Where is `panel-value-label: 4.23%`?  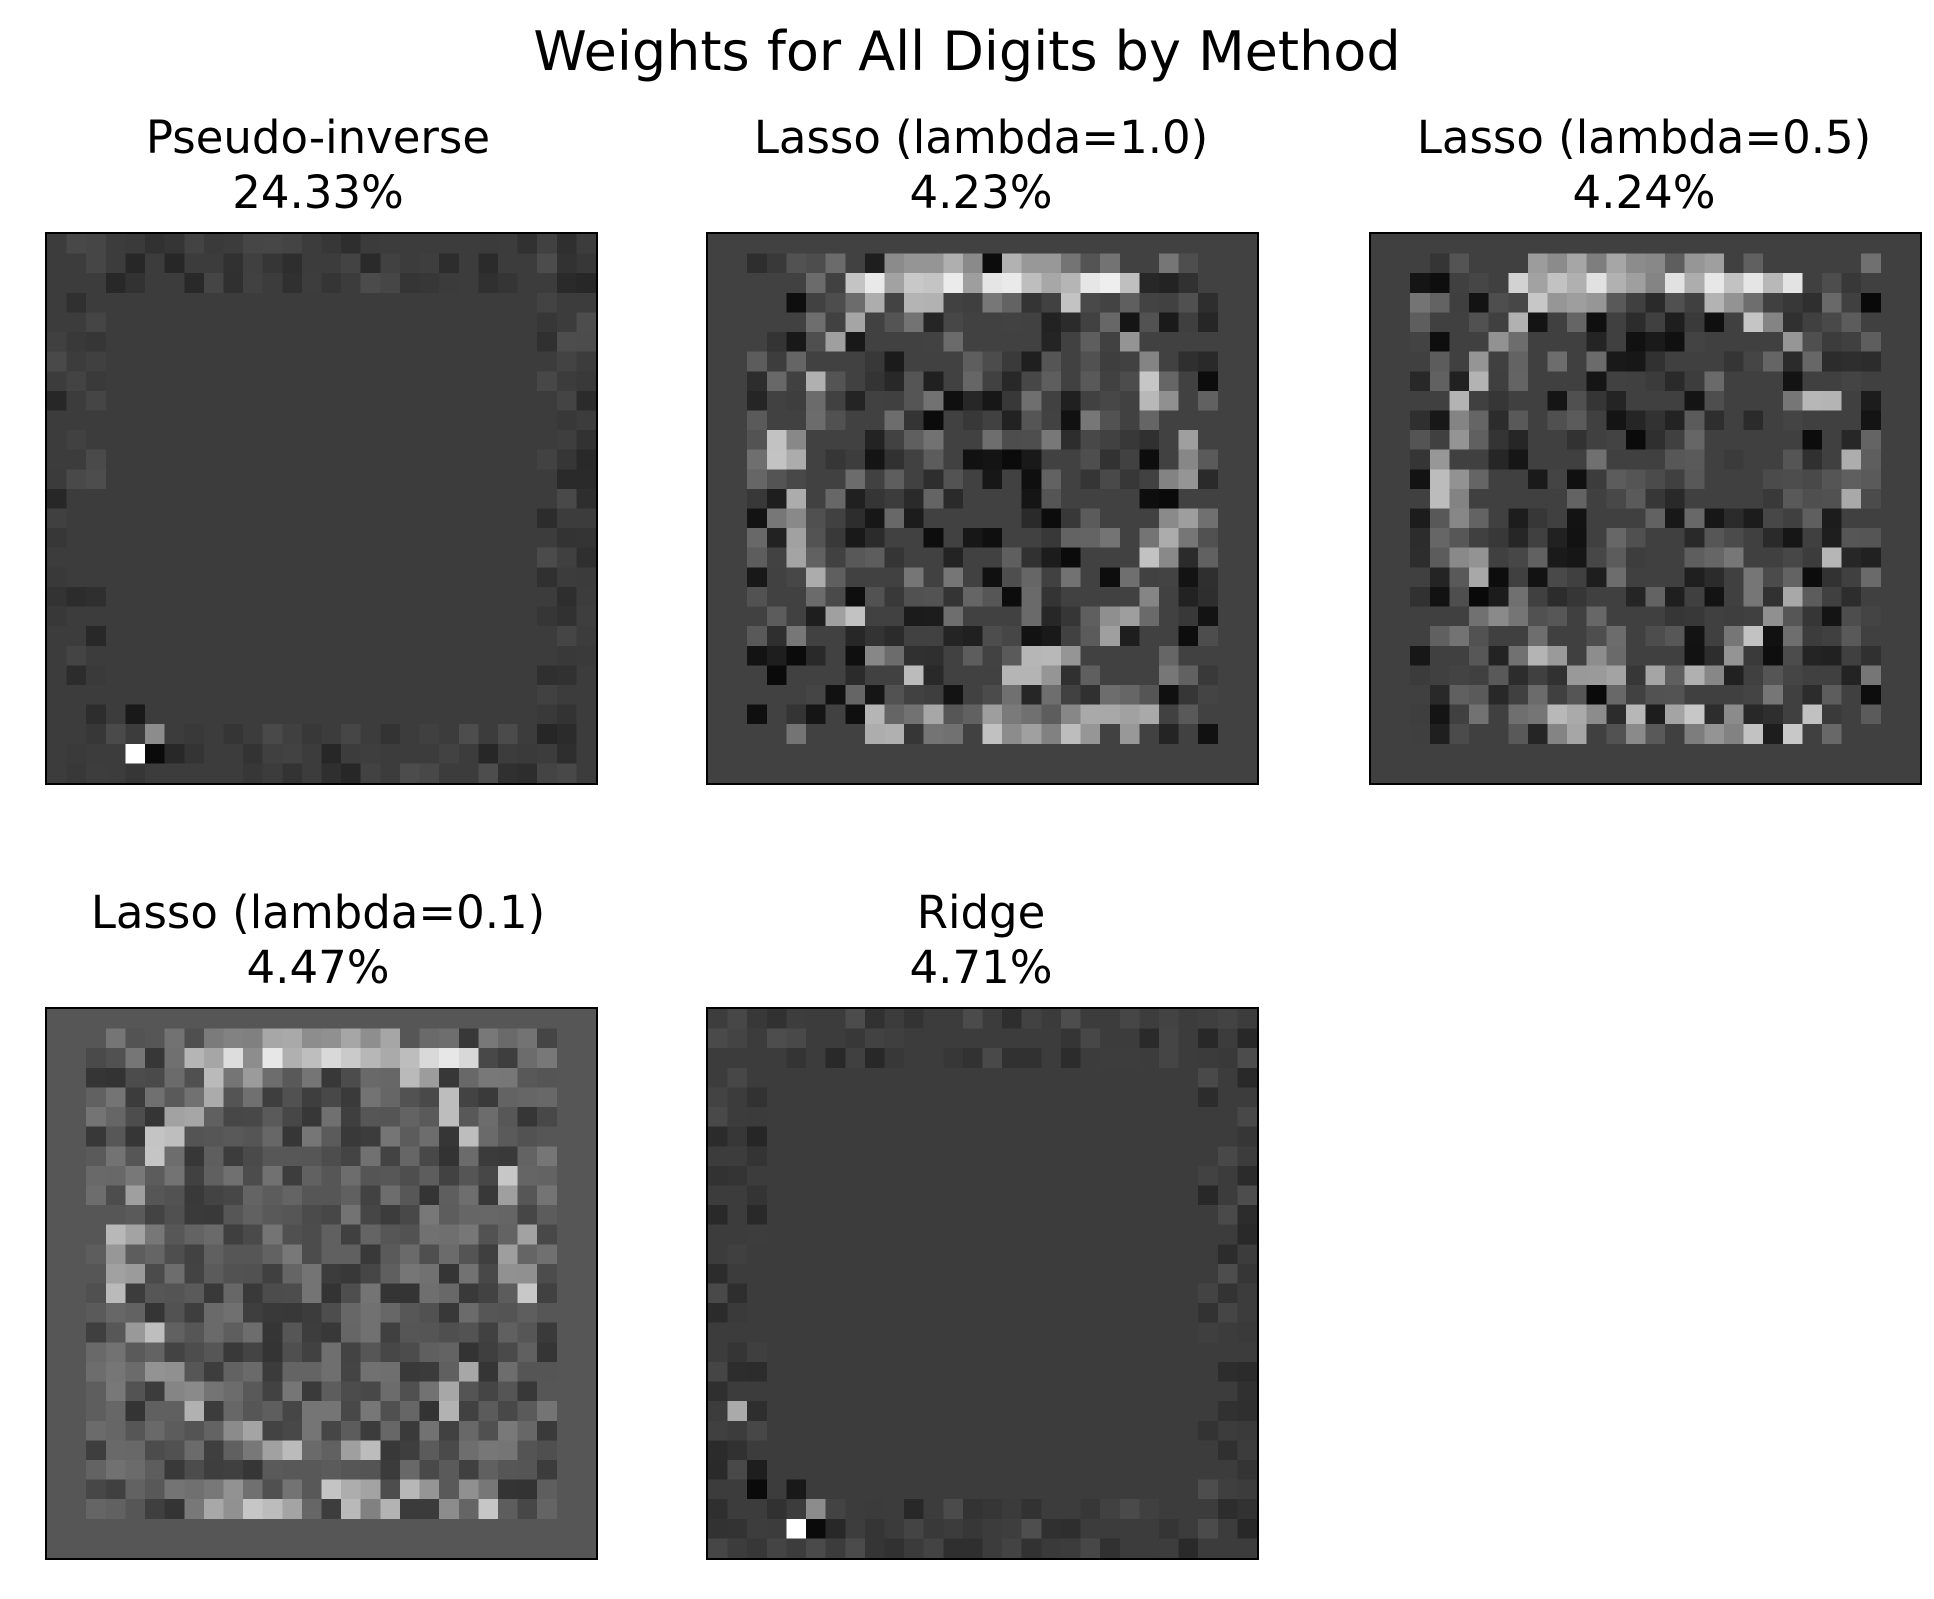
panel-value-label: 4.23% is located at coordinates (981, 192).